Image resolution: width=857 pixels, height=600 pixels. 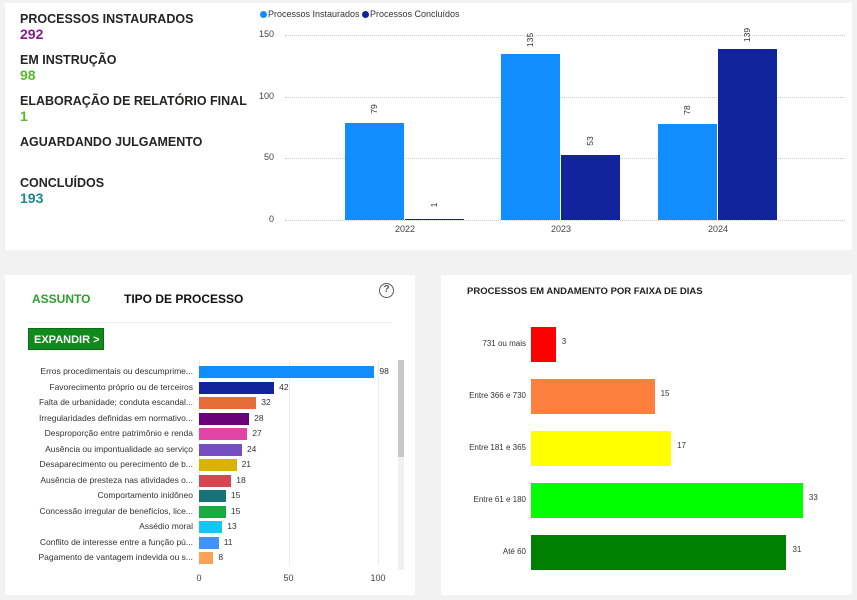 I want to click on data-label: 21, so click(x=246, y=464).